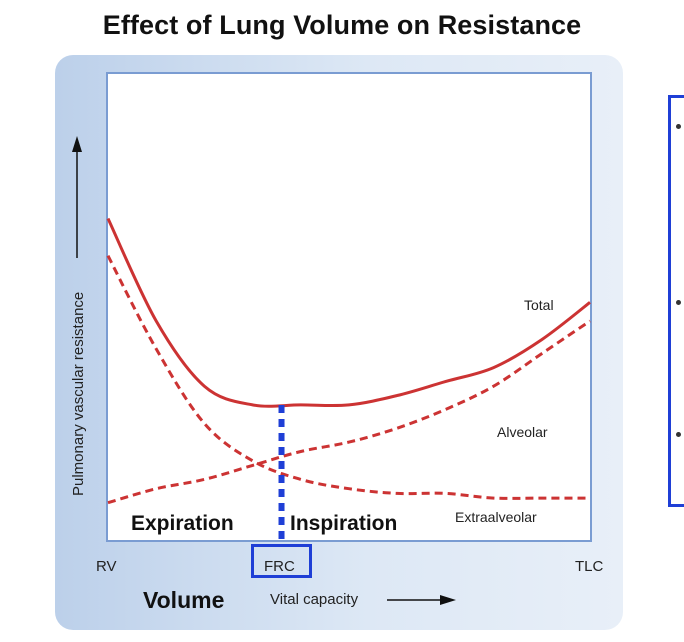 Image resolution: width=684 pixels, height=642 pixels. I want to click on chart-title: Effect of Lung Volume on Resistance, so click(342, 25).